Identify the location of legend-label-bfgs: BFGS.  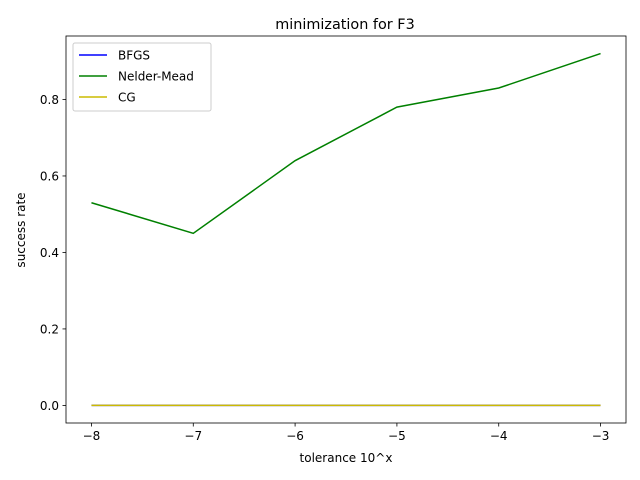
(134, 56).